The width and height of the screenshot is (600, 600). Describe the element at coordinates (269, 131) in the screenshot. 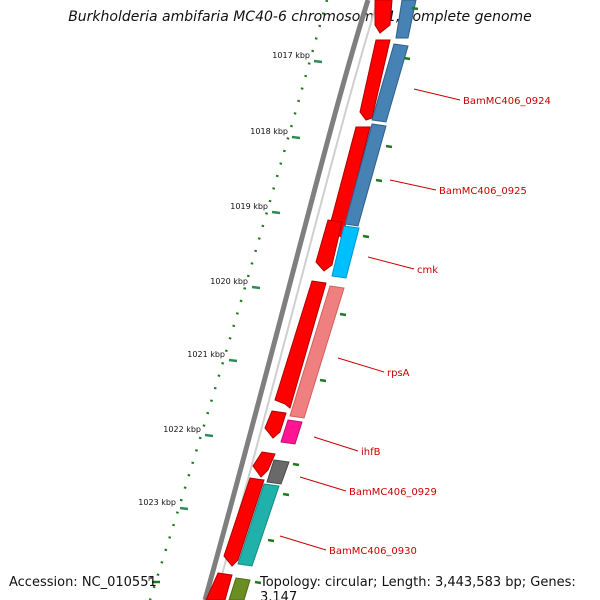

I see `tick-label: 1018 kbp` at that location.